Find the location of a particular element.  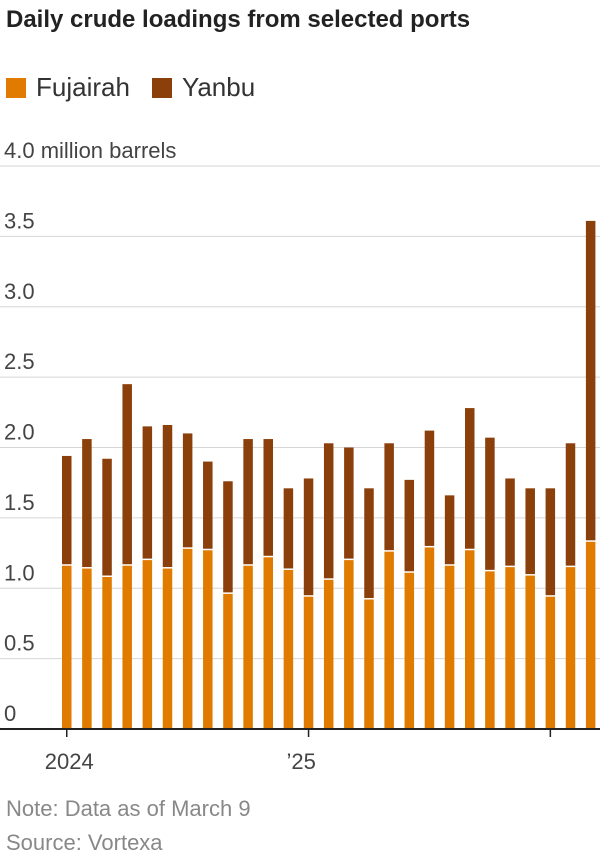

chart-title: Daily crude loadings from selected ports is located at coordinates (238, 19).